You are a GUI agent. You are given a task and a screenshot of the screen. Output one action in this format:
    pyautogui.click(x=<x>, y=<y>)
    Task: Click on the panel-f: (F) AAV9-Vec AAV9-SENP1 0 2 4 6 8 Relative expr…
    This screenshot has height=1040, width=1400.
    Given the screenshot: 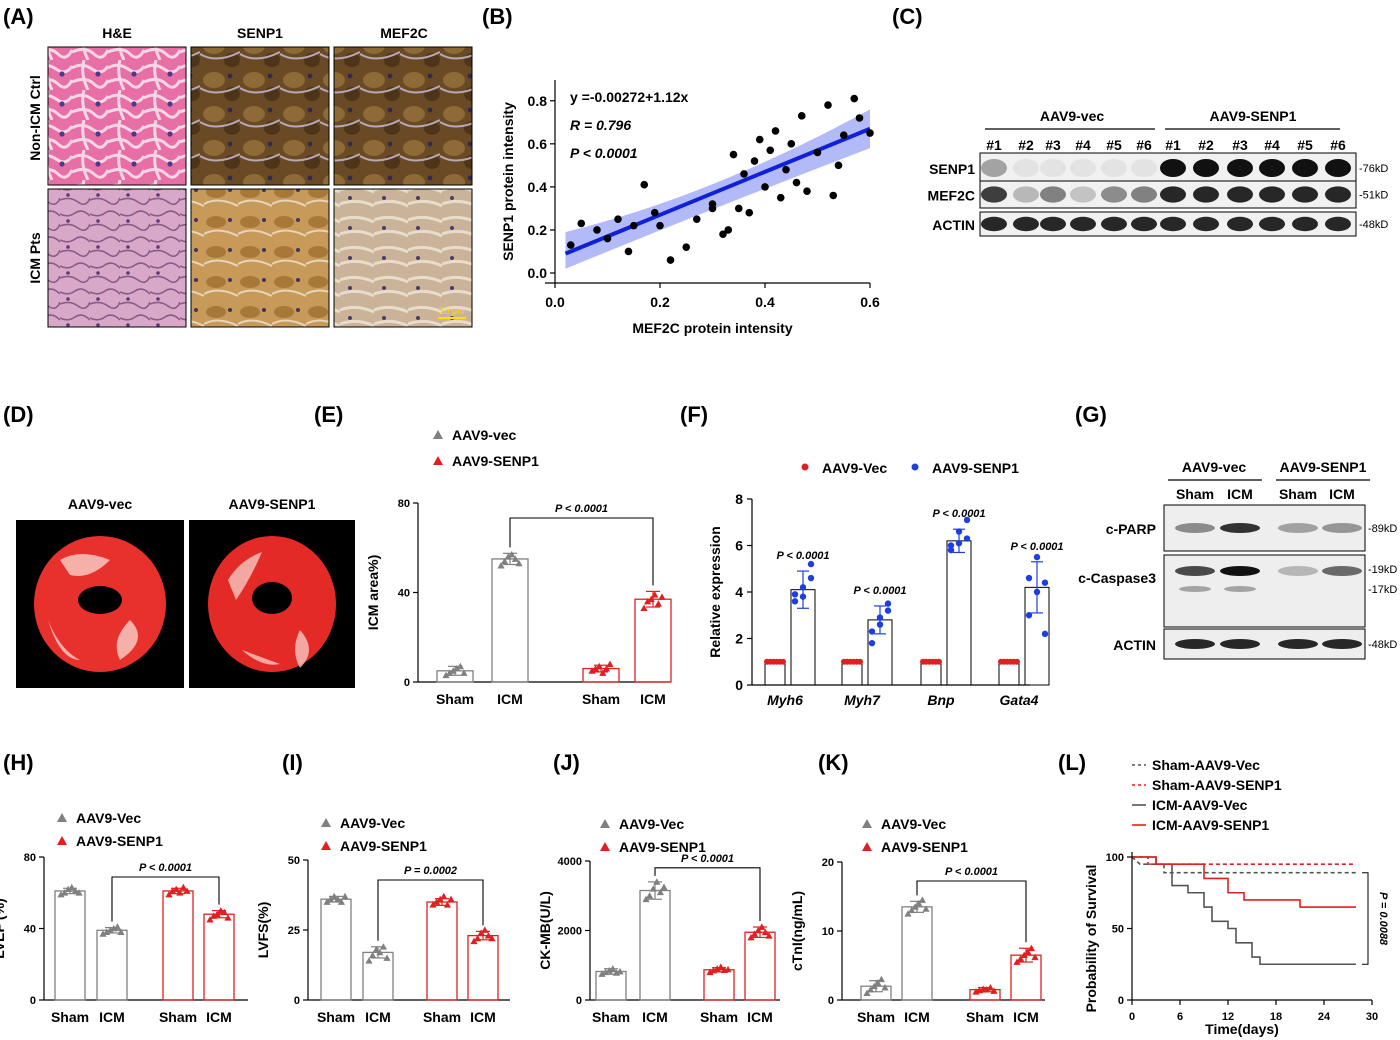 What is the action you would take?
    pyautogui.click(x=872, y=555)
    